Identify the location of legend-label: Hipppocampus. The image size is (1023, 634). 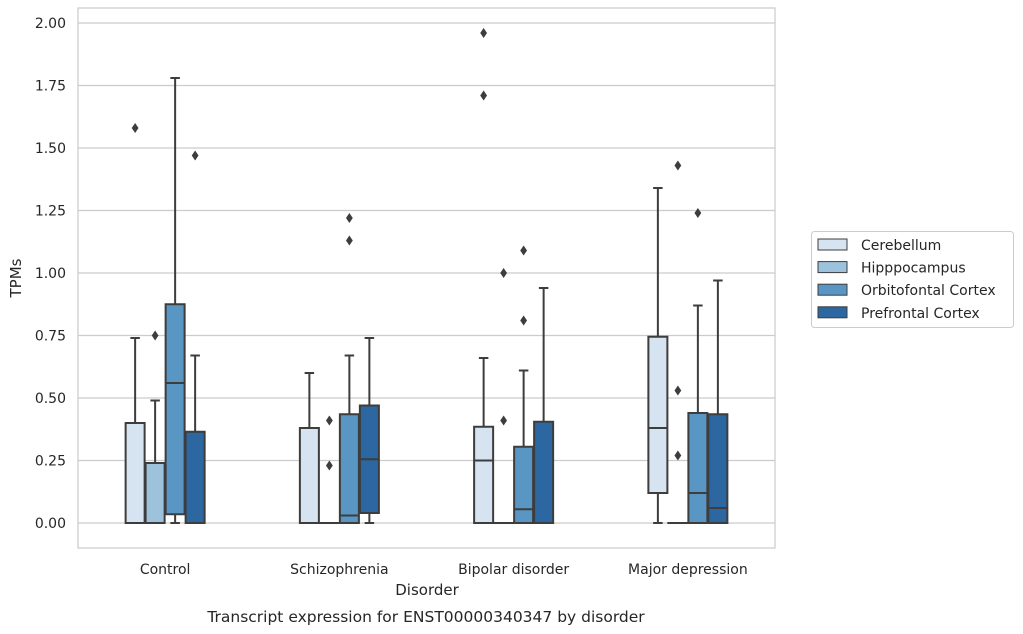
(913, 269).